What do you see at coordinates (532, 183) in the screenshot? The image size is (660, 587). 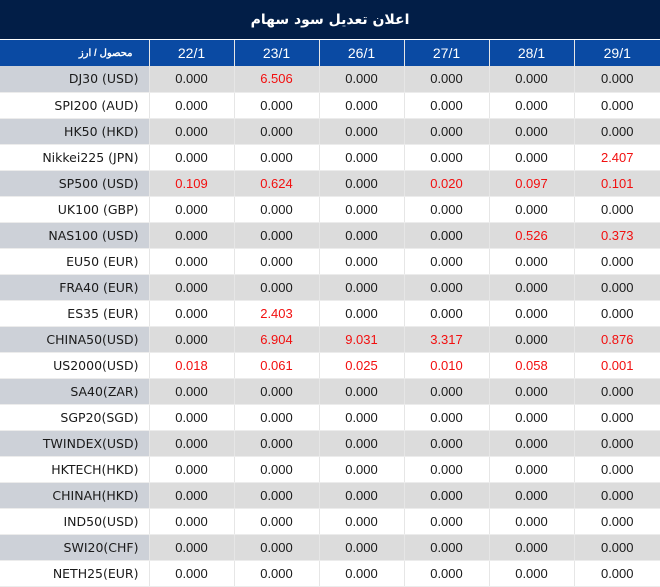 I see `adjustment-value-cell: 0.097` at bounding box center [532, 183].